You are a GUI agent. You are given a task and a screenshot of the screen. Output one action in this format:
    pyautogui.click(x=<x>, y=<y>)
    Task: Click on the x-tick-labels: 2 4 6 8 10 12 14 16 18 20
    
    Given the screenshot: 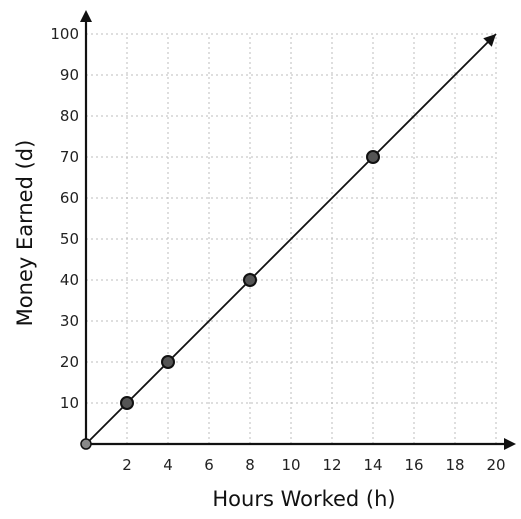 What is the action you would take?
    pyautogui.click(x=313, y=465)
    